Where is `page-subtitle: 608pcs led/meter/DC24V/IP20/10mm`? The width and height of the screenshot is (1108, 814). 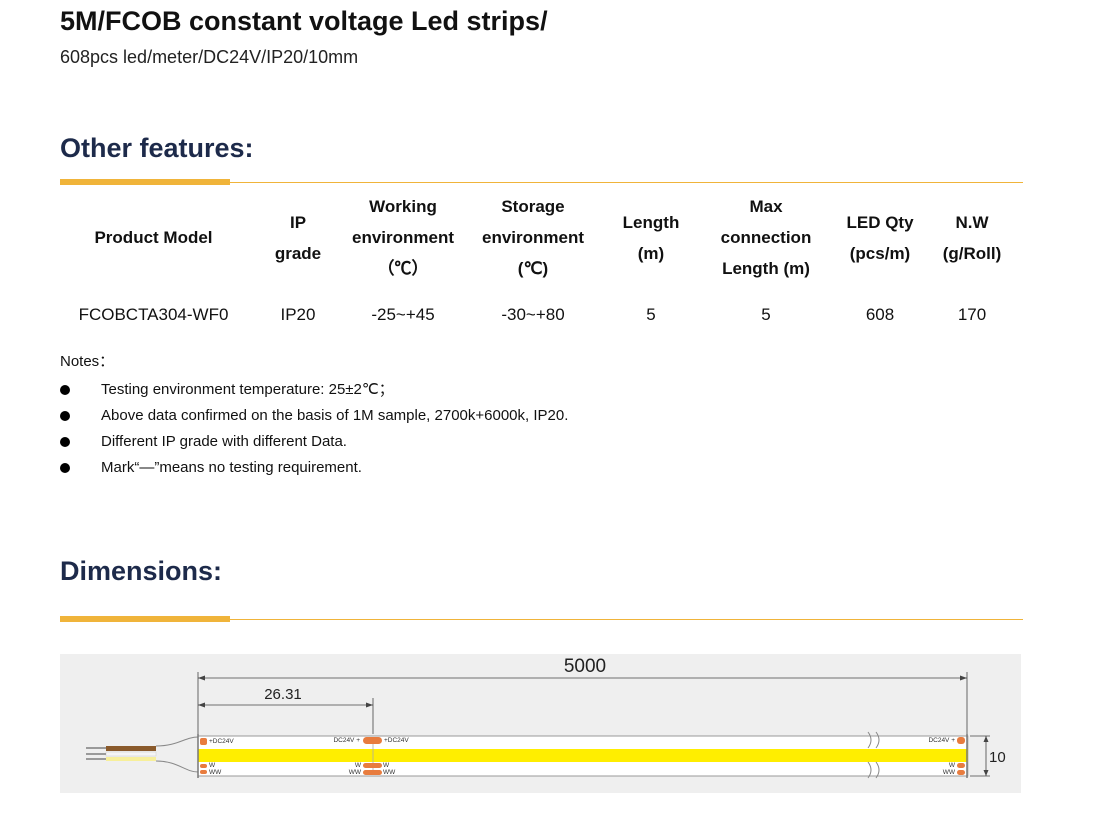 page-subtitle: 608pcs led/meter/DC24V/IP20/10mm is located at coordinates (209, 57).